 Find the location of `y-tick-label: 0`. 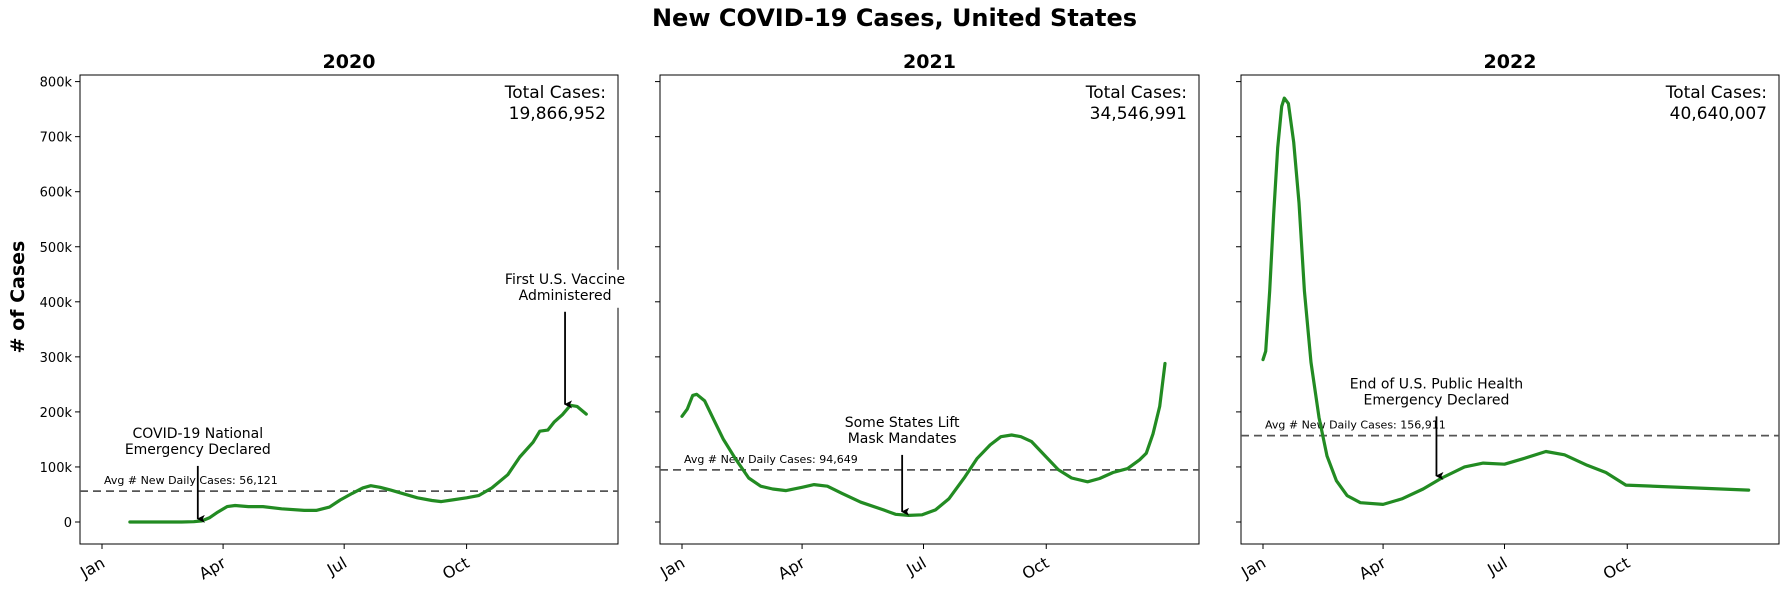

y-tick-label: 0 is located at coordinates (68, 523).